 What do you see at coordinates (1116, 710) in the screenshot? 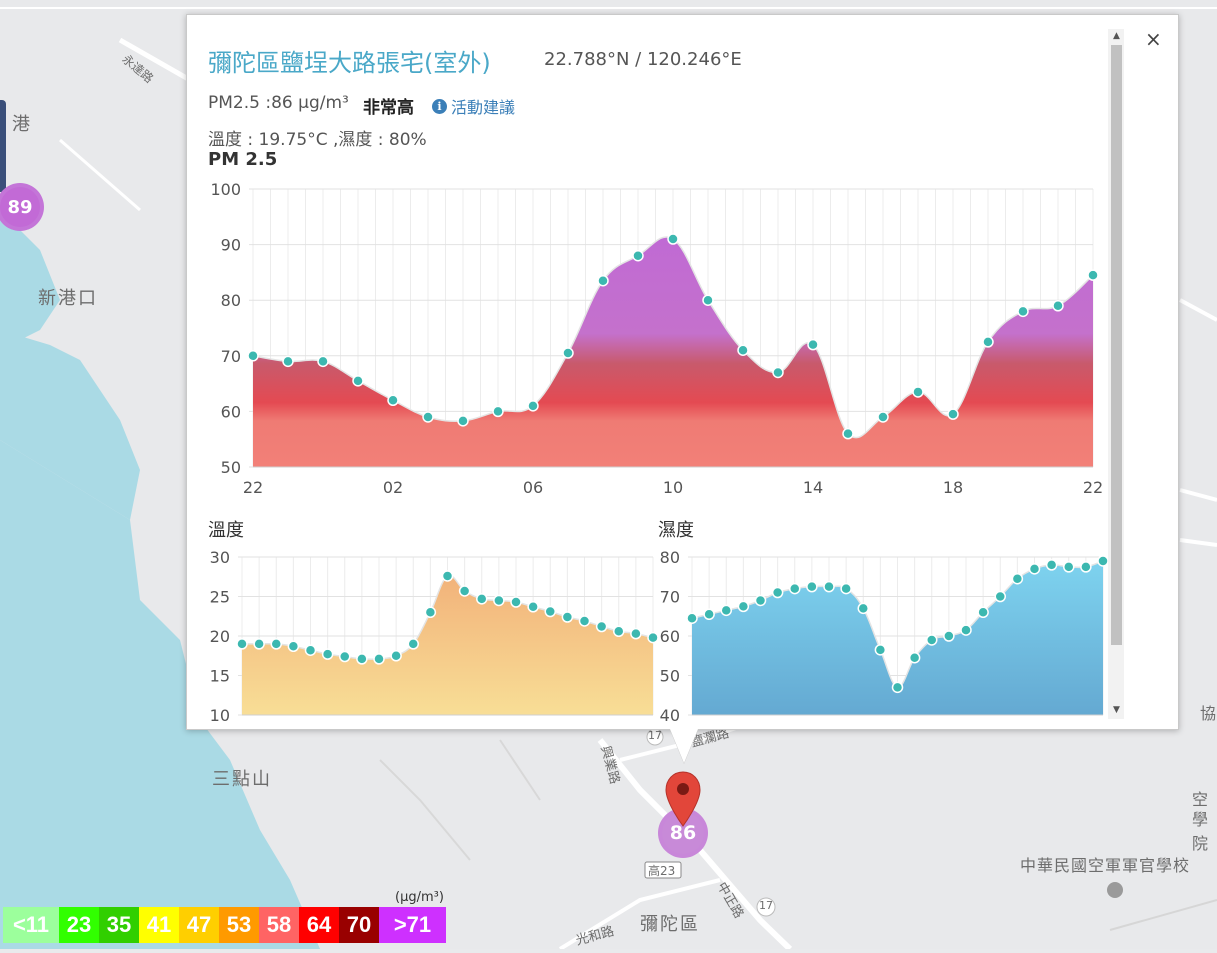
I see `scroll-down-icon: ▼` at bounding box center [1116, 710].